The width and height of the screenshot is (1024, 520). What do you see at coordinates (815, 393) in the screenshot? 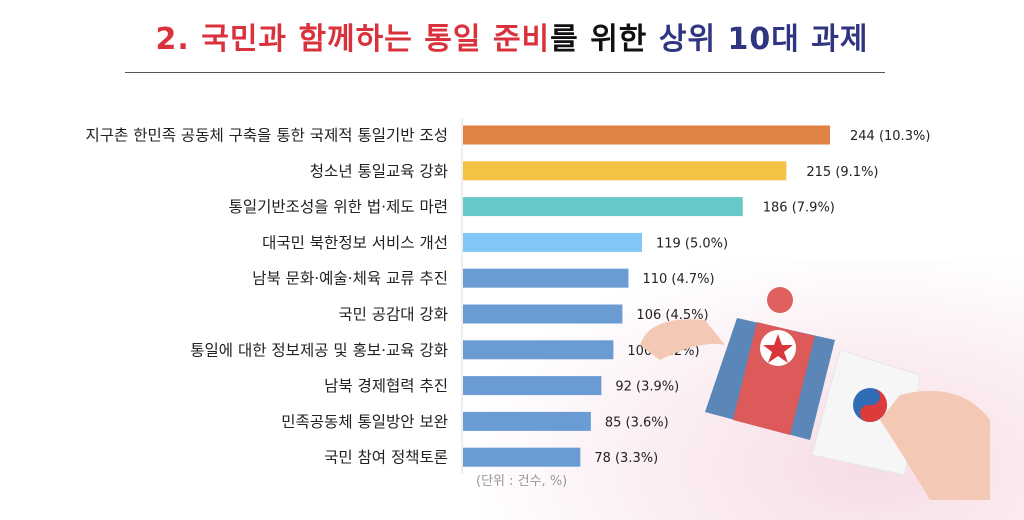
I see `puzzle-illustration` at bounding box center [815, 393].